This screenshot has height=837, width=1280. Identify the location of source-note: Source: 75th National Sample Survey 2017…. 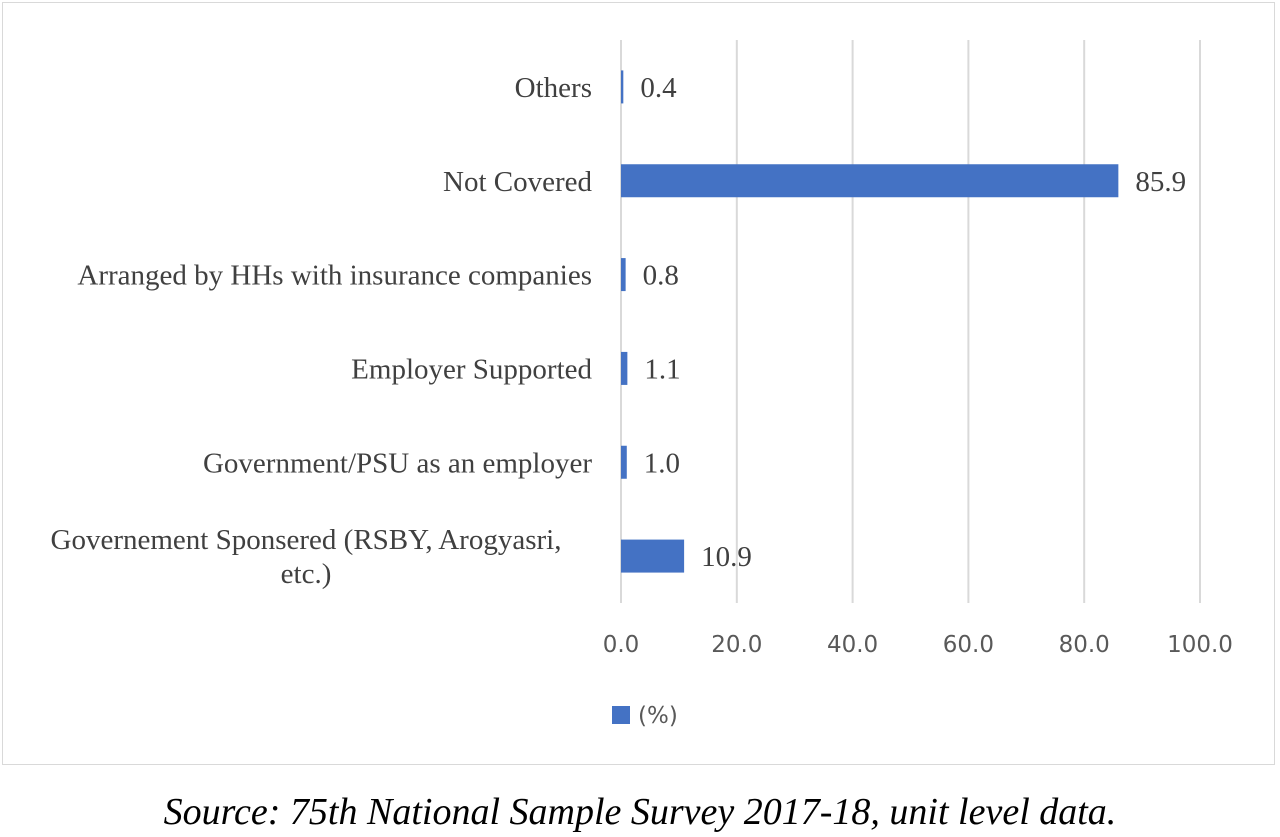
(640, 812).